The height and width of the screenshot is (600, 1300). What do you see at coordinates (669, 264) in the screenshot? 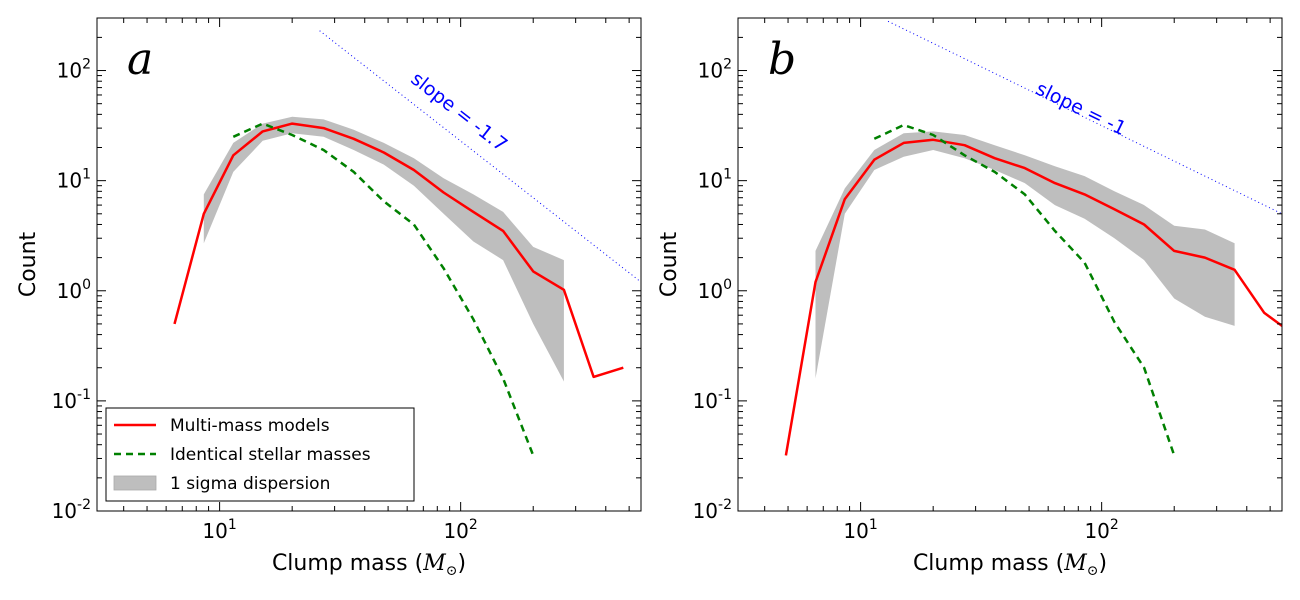
I see `y-axis-label-b: Count` at bounding box center [669, 264].